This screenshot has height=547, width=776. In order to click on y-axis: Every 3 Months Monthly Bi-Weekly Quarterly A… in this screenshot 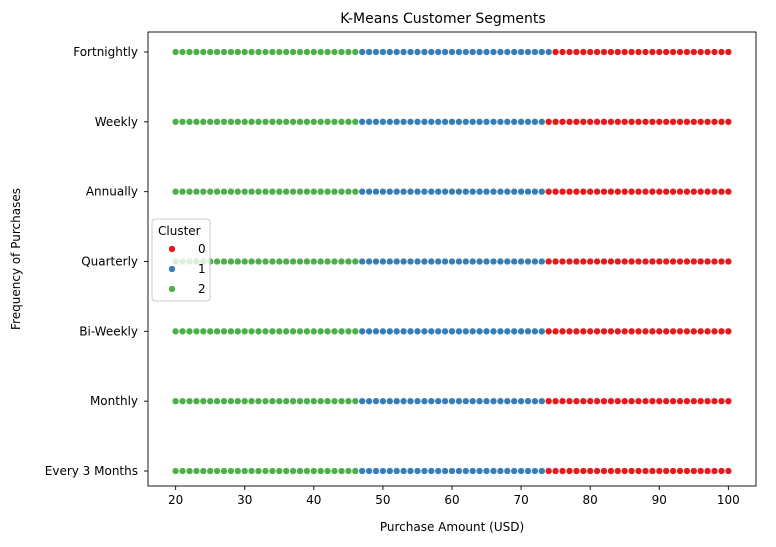, I will do `click(96, 261)`.